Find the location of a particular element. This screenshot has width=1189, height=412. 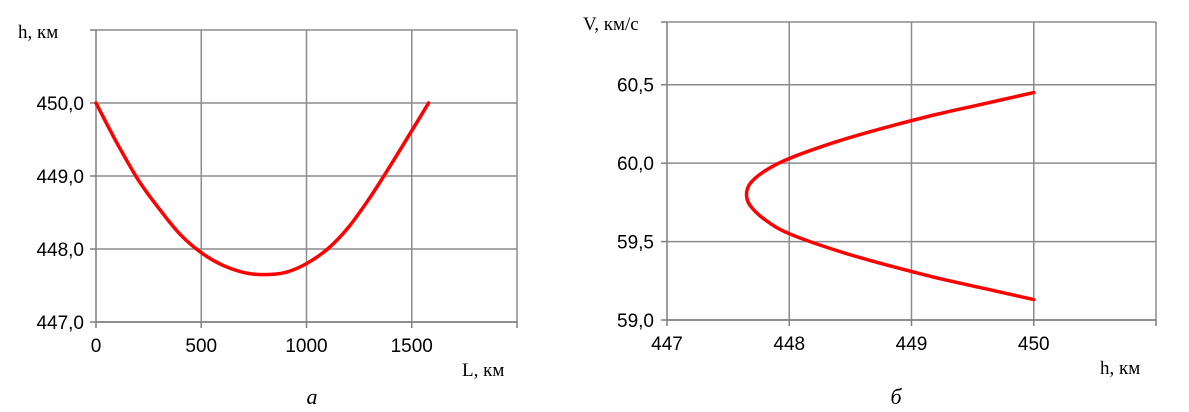

chart-a-y-tick-label-3: 450,0 is located at coordinates (60, 104).